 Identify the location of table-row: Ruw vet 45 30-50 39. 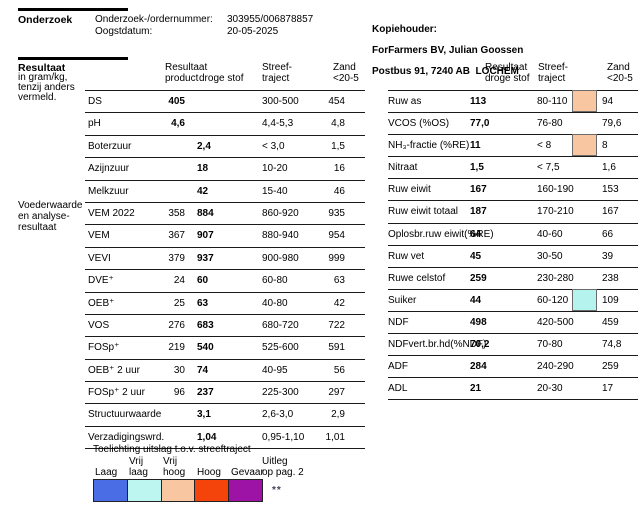
(513, 257).